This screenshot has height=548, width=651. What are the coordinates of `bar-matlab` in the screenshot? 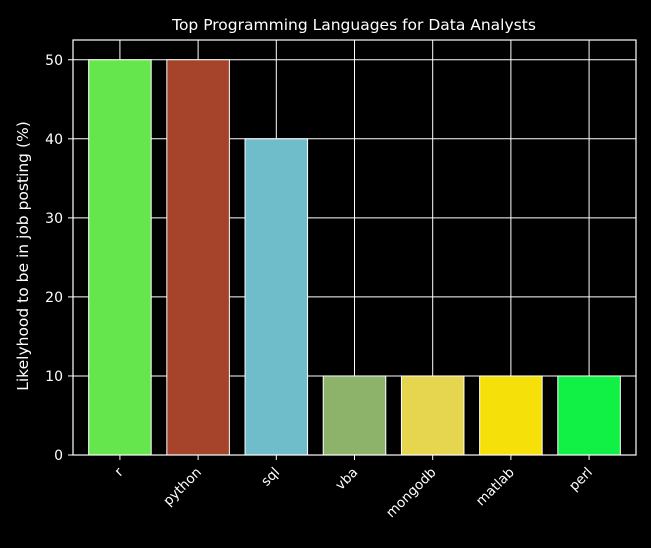 It's located at (511, 415).